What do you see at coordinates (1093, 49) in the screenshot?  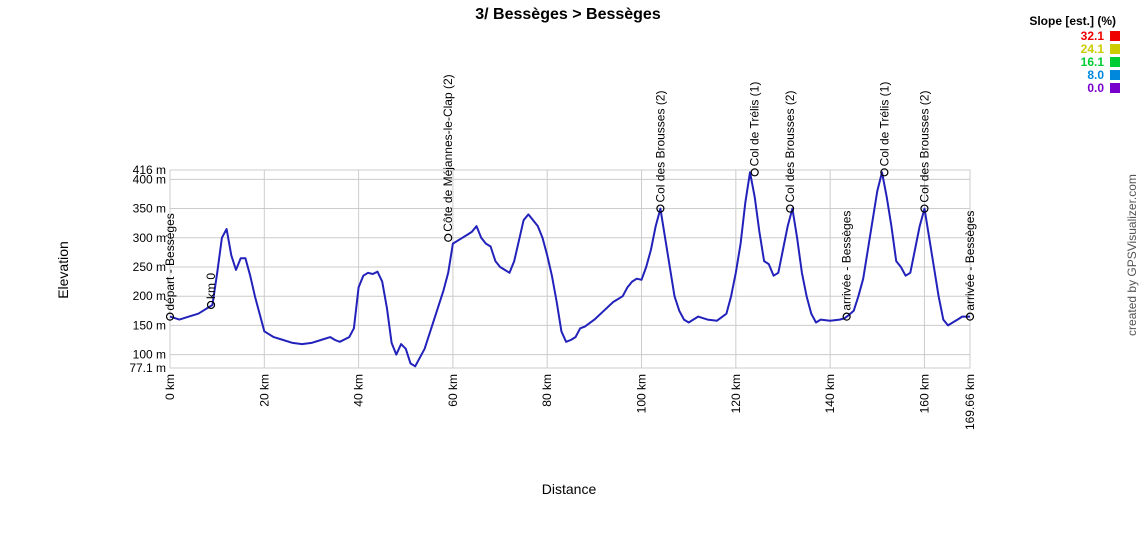 I see `legend-value: 24.1` at bounding box center [1093, 49].